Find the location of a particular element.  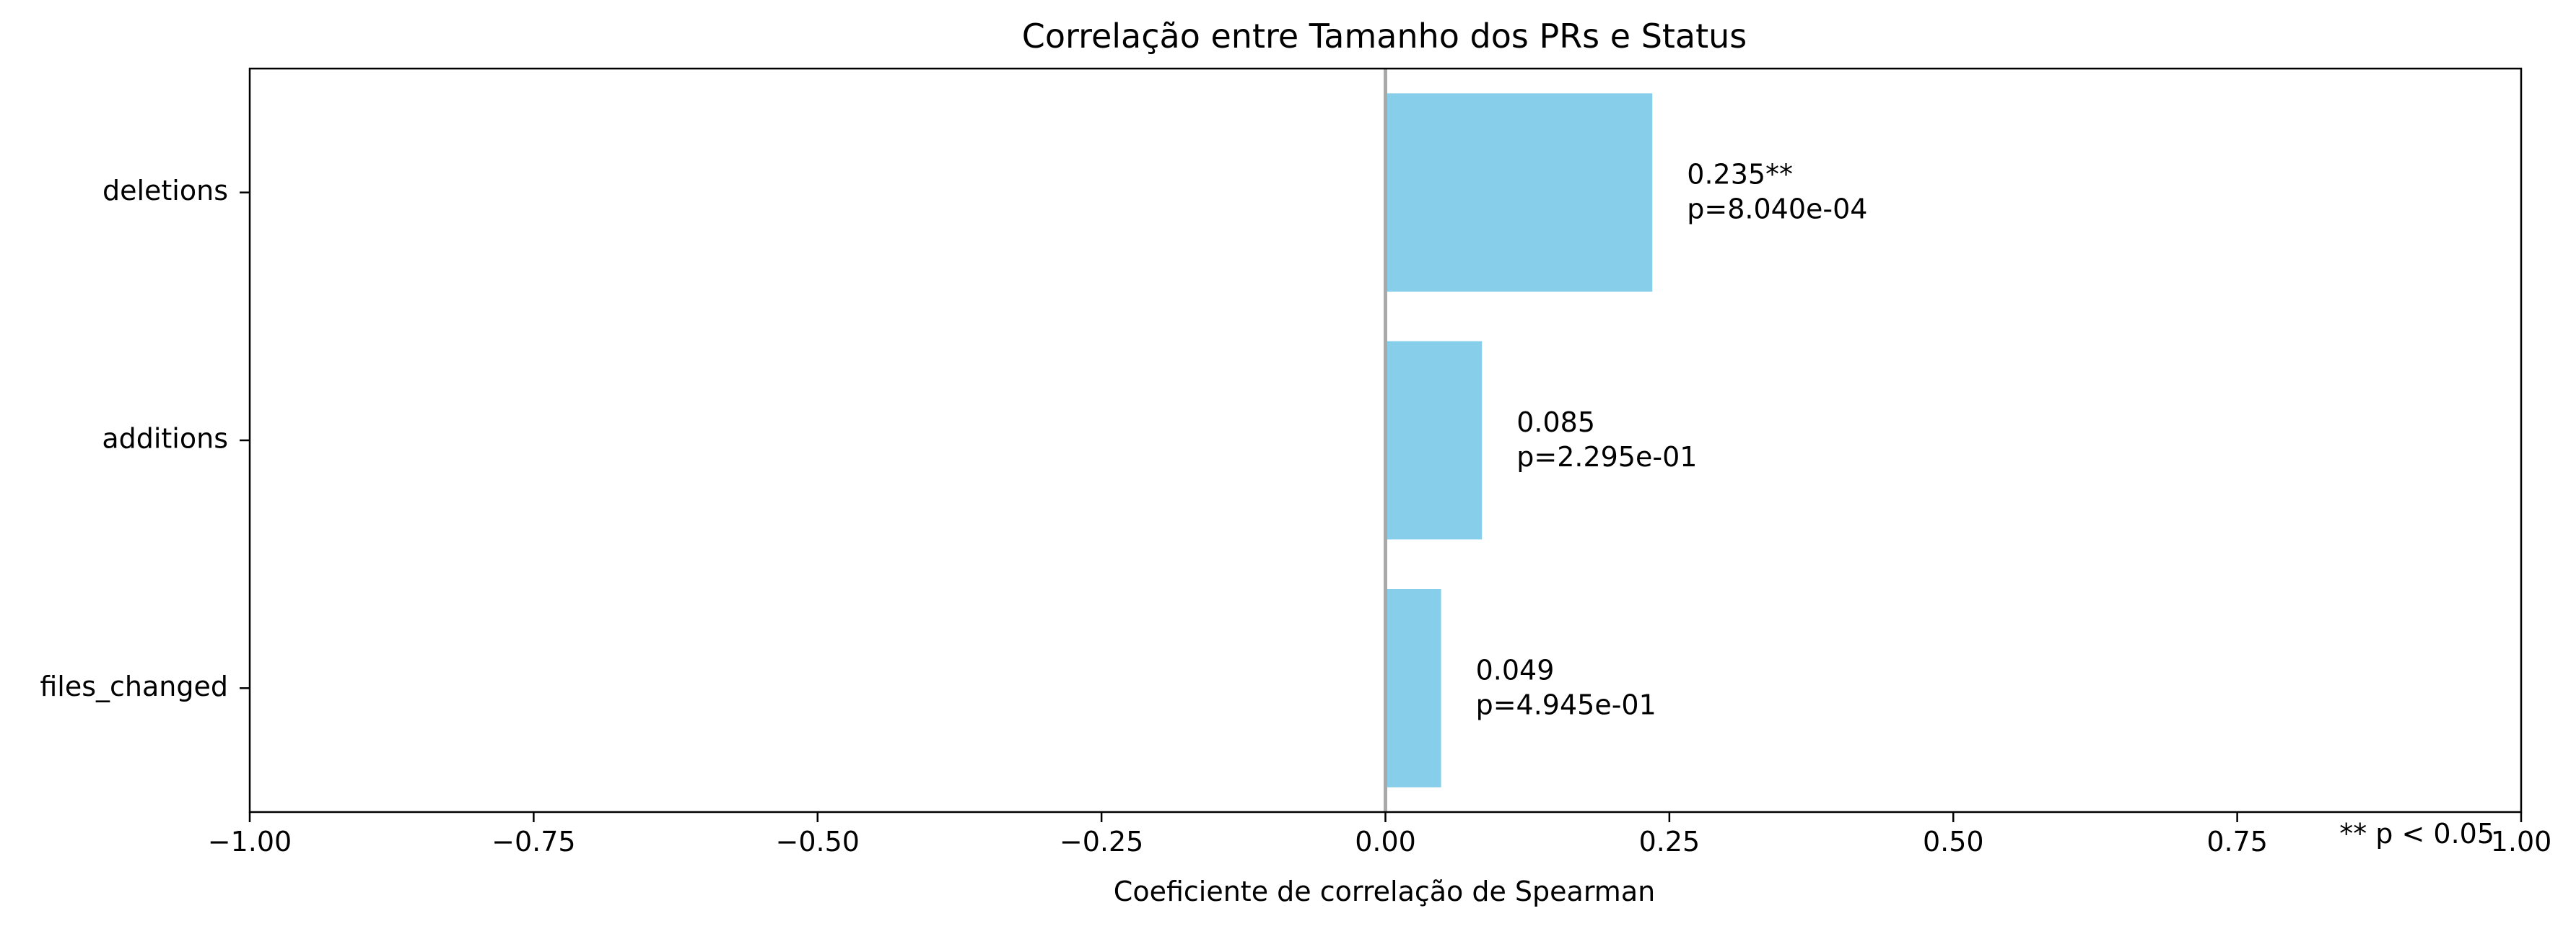

x-tick-label: 0.00 is located at coordinates (1385, 842).